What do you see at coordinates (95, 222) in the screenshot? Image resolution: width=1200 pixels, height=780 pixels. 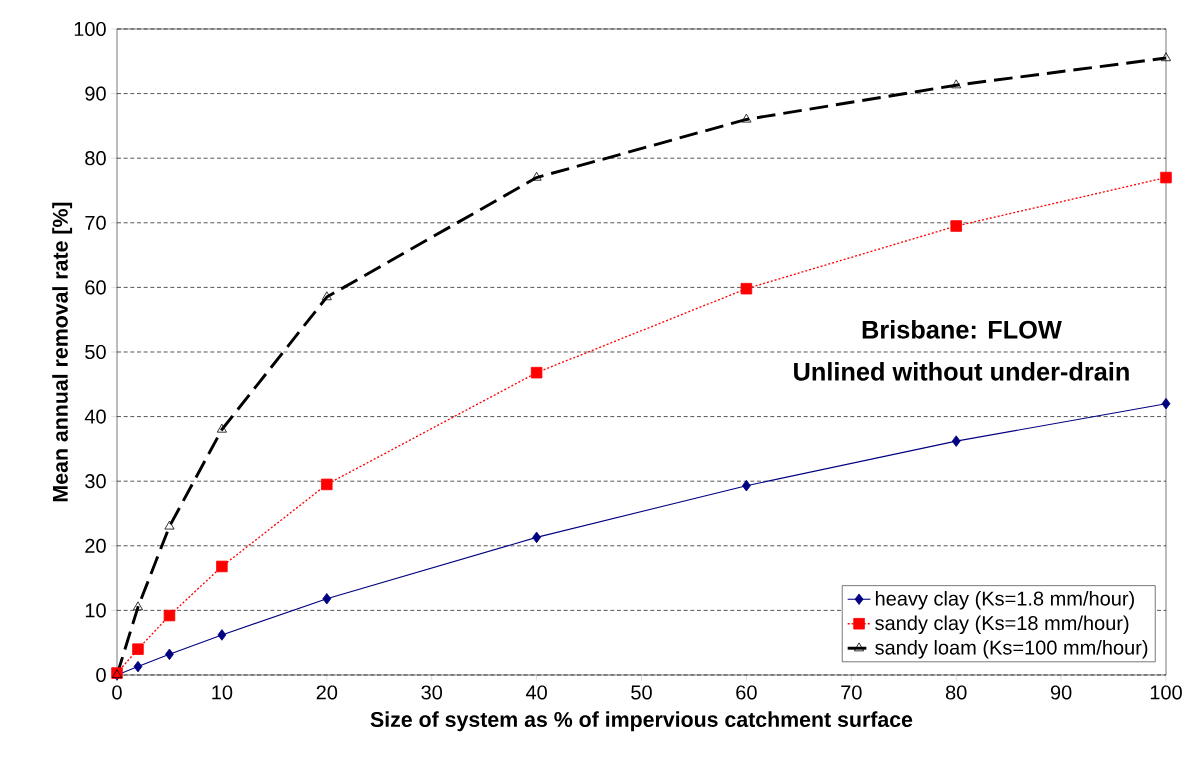 I see `y-tick-label: 70` at bounding box center [95, 222].